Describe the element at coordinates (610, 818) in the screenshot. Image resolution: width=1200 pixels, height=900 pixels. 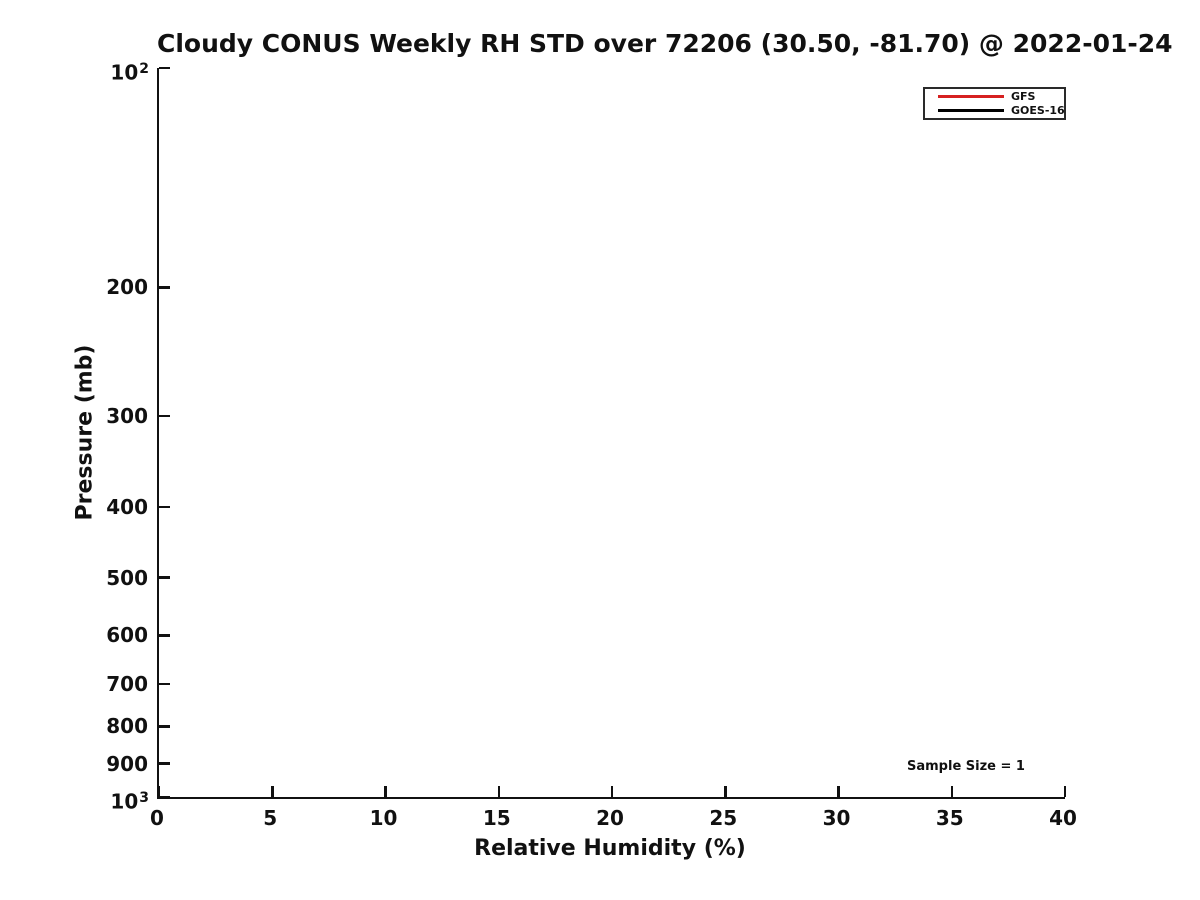
I see `x-tick-label: 20` at that location.